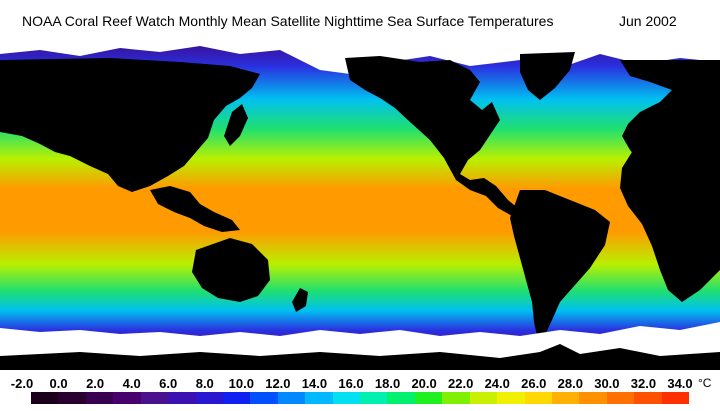 Image resolution: width=720 pixels, height=411 pixels. What do you see at coordinates (607, 383) in the screenshot?
I see `colorbar-tick-label: 30.0` at bounding box center [607, 383].